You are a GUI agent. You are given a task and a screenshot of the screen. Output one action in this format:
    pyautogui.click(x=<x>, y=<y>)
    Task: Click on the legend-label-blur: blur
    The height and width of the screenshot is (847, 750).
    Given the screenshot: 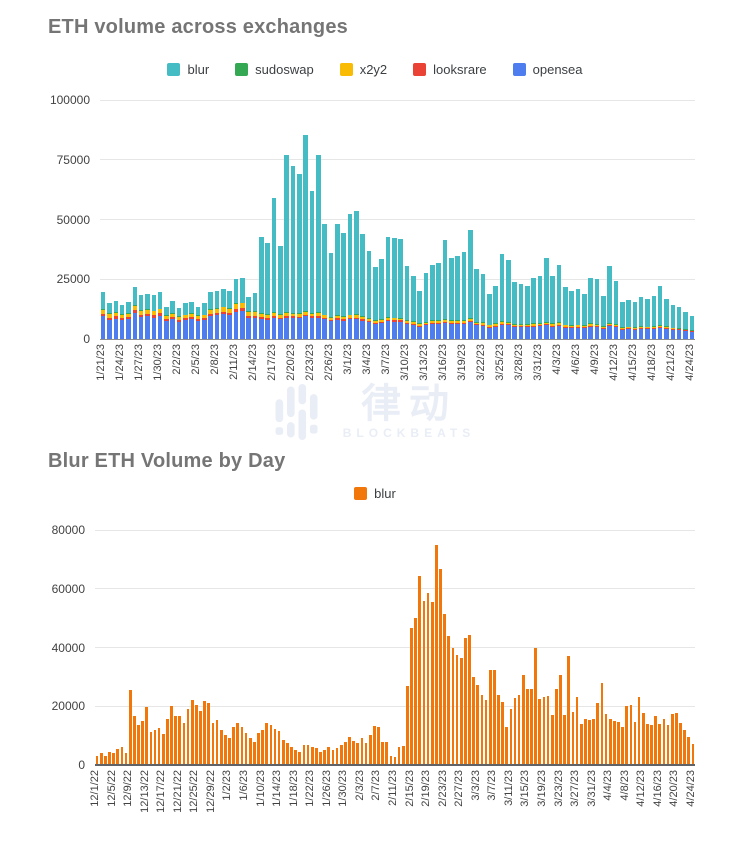 What is the action you would take?
    pyautogui.click(x=198, y=69)
    